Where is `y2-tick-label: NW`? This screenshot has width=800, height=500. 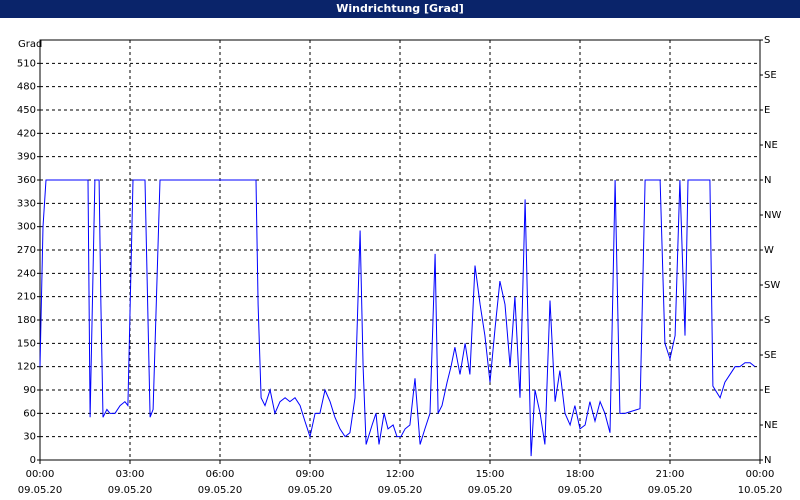
y2-tick-label: NW is located at coordinates (772, 215).